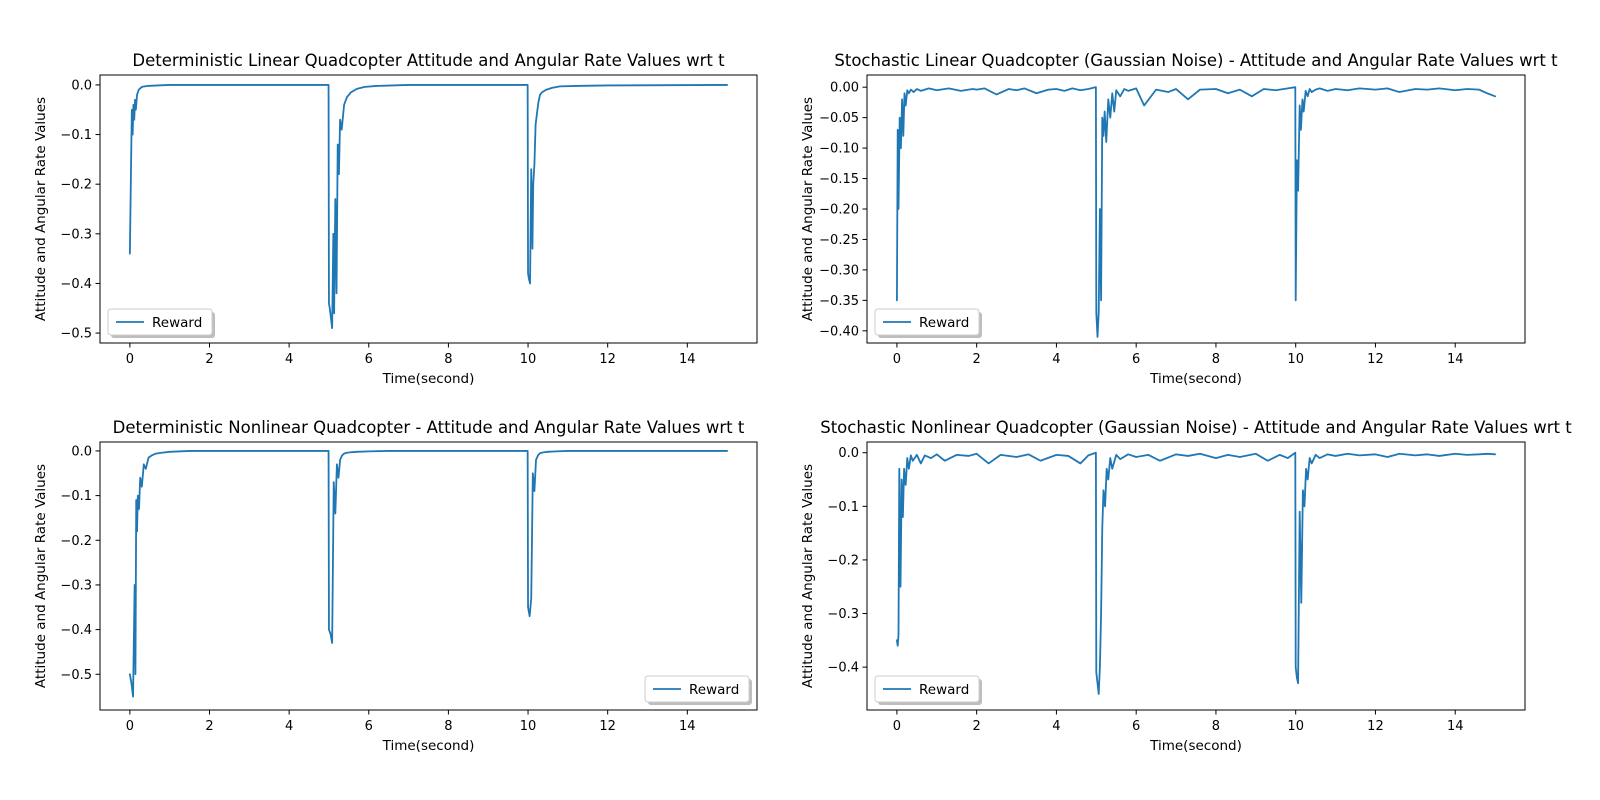 Image resolution: width=1600 pixels, height=800 pixels. I want to click on y-tick-label: −0.05, so click(839, 118).